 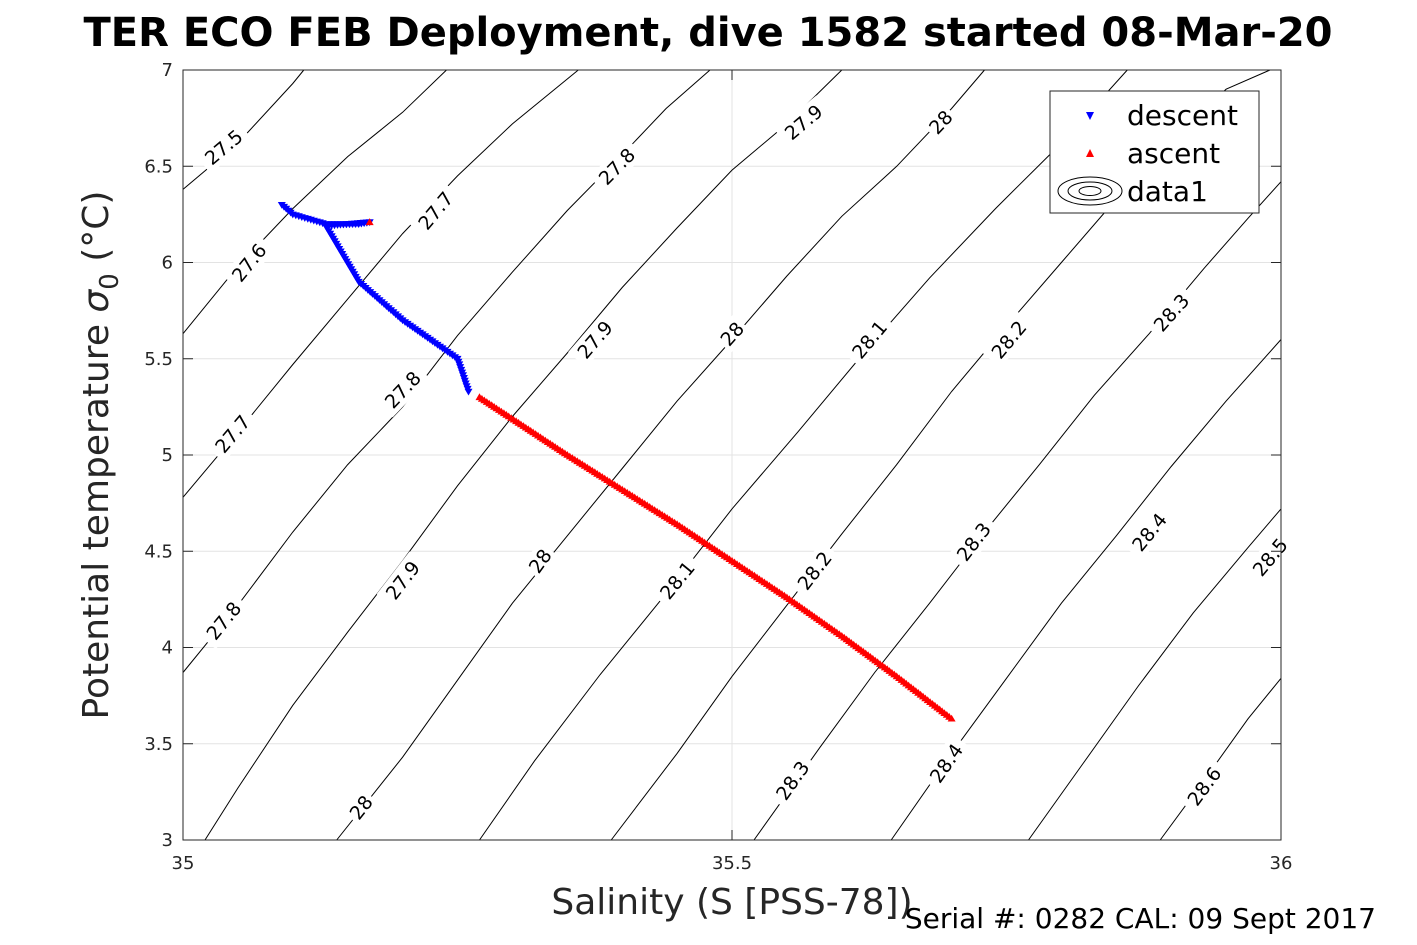 I want to click on y-tick-label: 6.5, so click(x=158, y=166).